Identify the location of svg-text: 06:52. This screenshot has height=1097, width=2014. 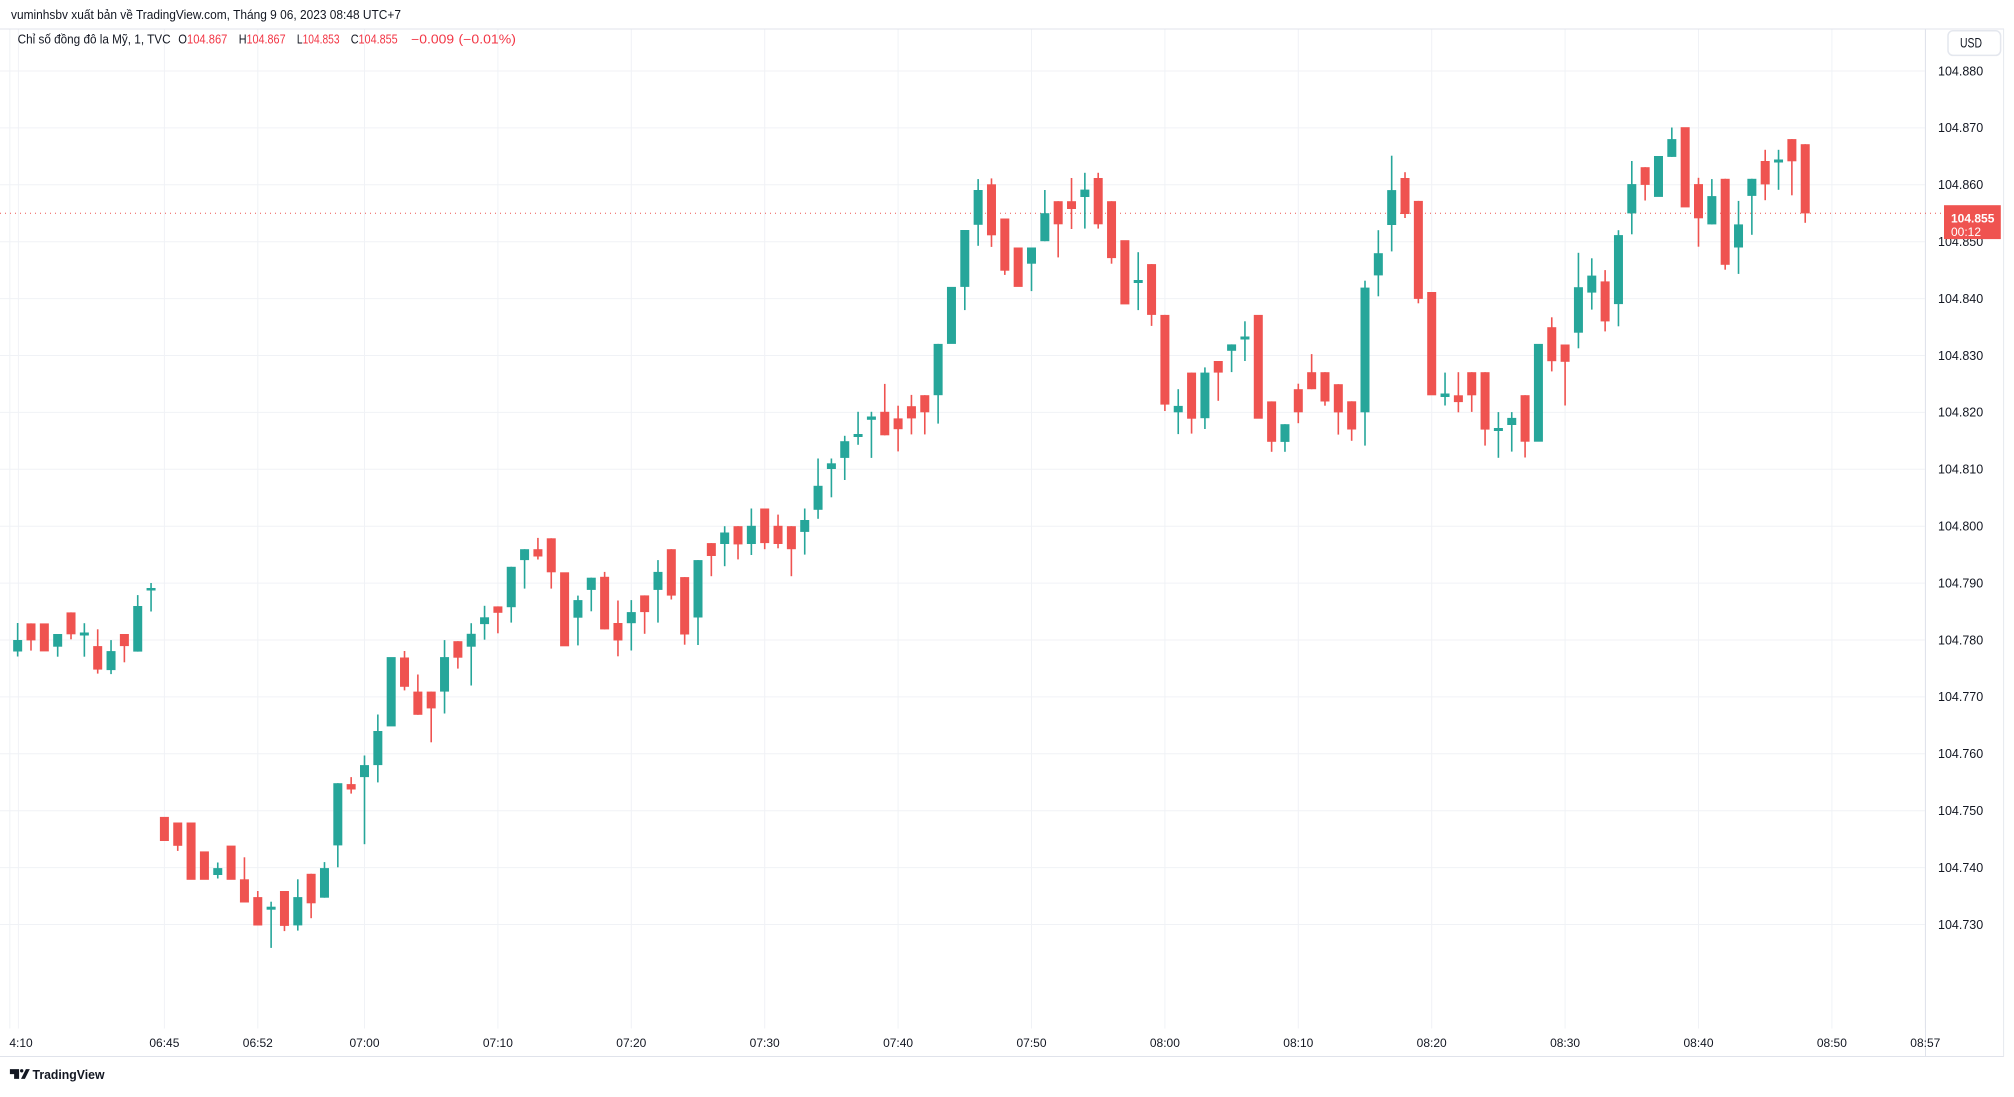
(258, 1043).